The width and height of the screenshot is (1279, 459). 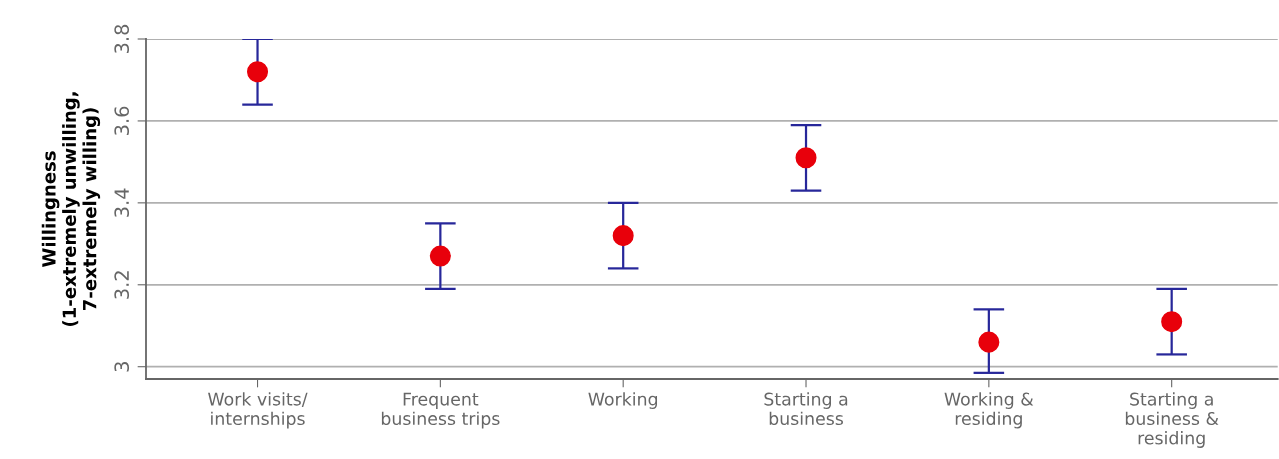 I want to click on x-tick-label: Work visits/ internships, so click(x=258, y=410).